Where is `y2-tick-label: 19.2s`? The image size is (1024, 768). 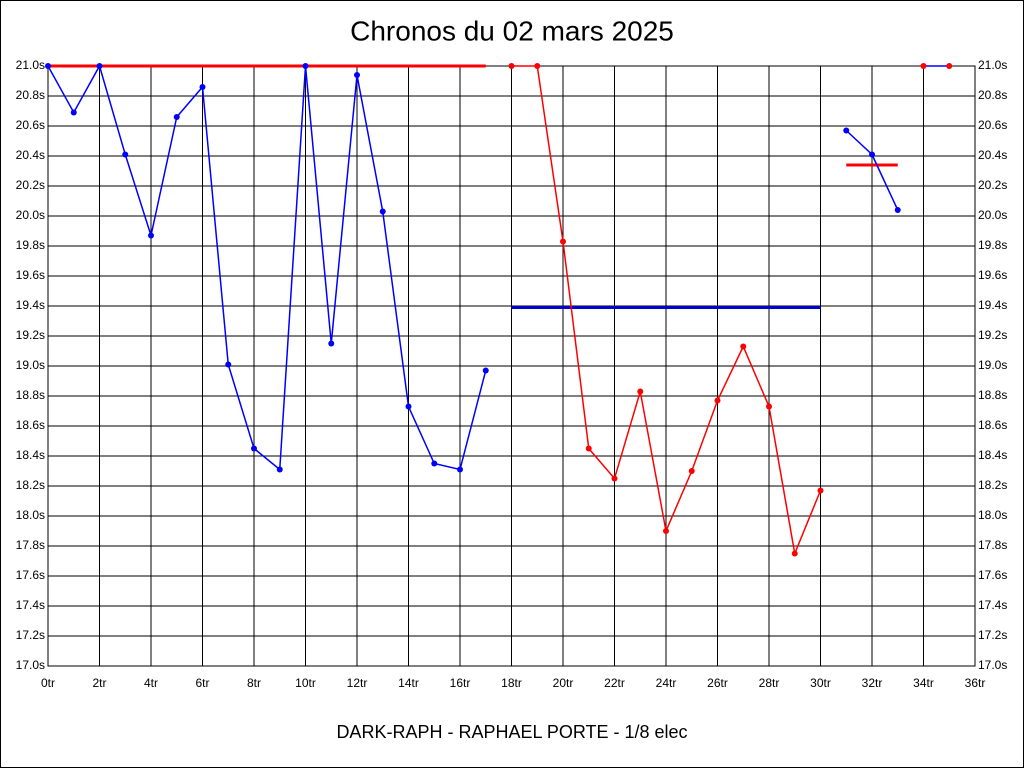
y2-tick-label: 19.2s is located at coordinates (992, 335).